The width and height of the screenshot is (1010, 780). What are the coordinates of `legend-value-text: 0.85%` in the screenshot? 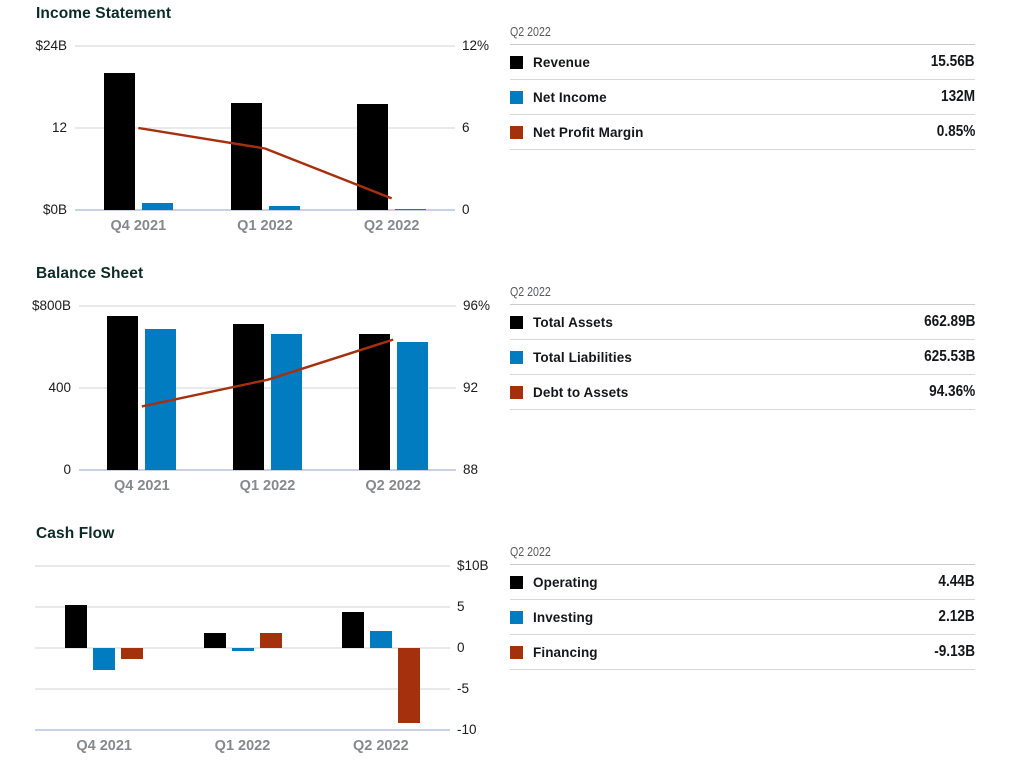 It's located at (955, 131).